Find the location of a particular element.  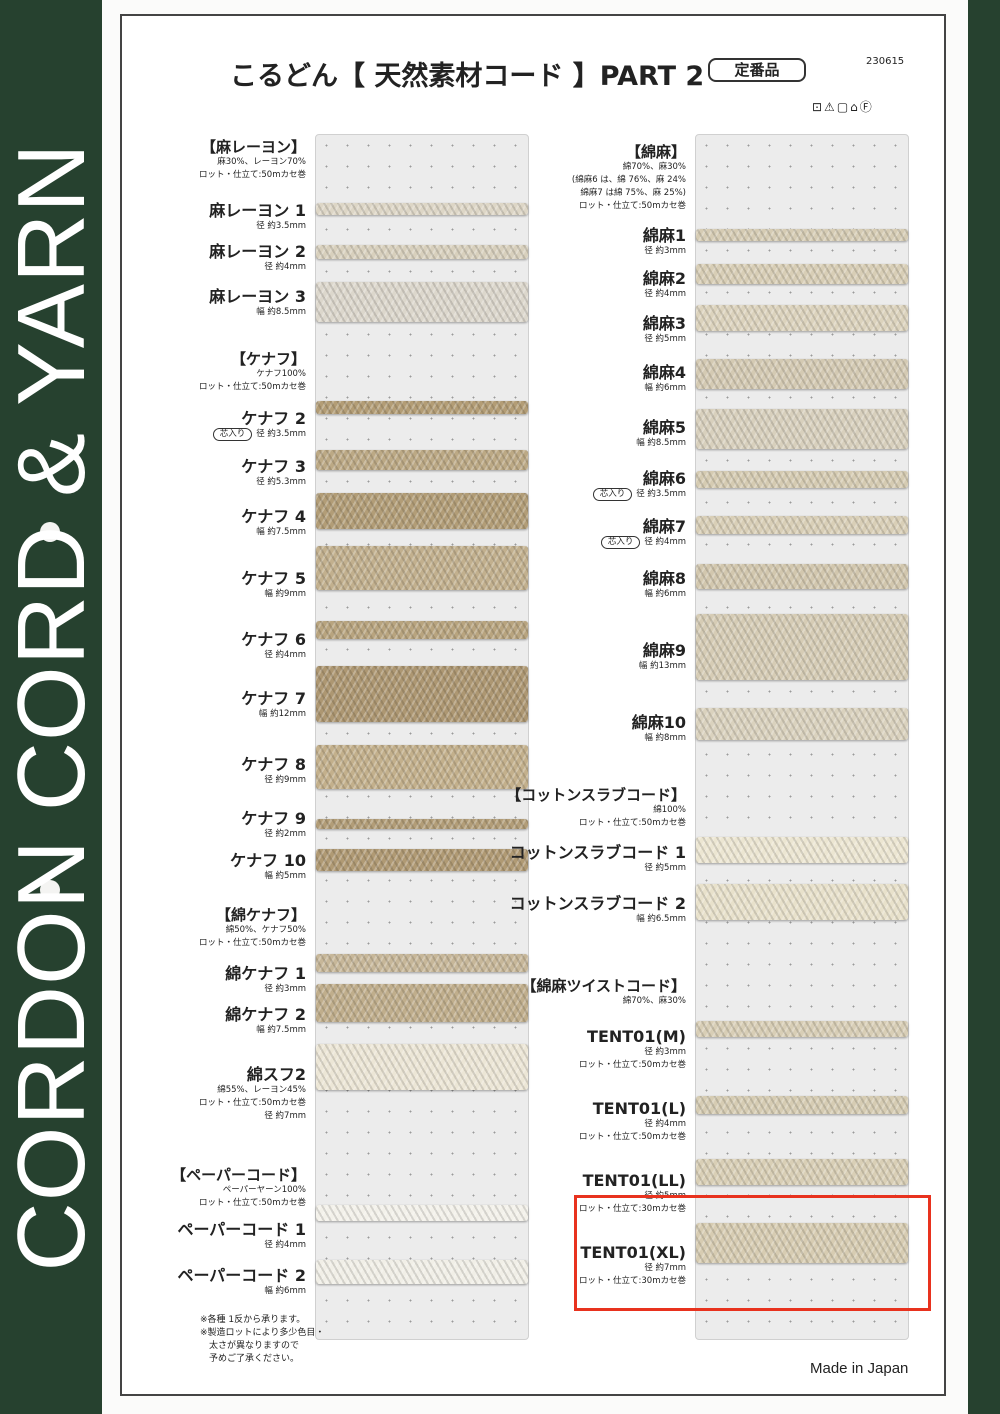

product-spec: 綿50%、ケナフ50% is located at coordinates (252, 930).